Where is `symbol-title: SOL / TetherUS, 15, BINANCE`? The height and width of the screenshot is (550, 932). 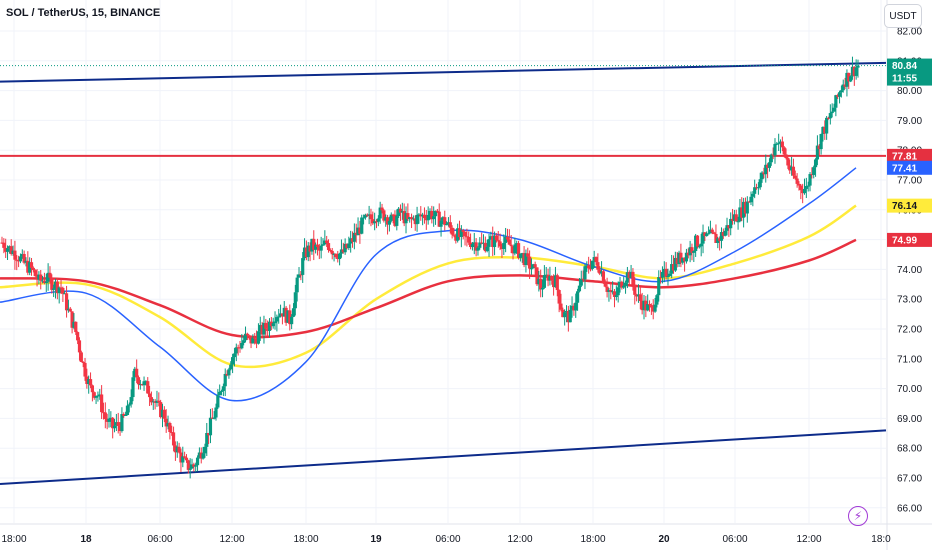 symbol-title: SOL / TetherUS, 15, BINANCE is located at coordinates (83, 13).